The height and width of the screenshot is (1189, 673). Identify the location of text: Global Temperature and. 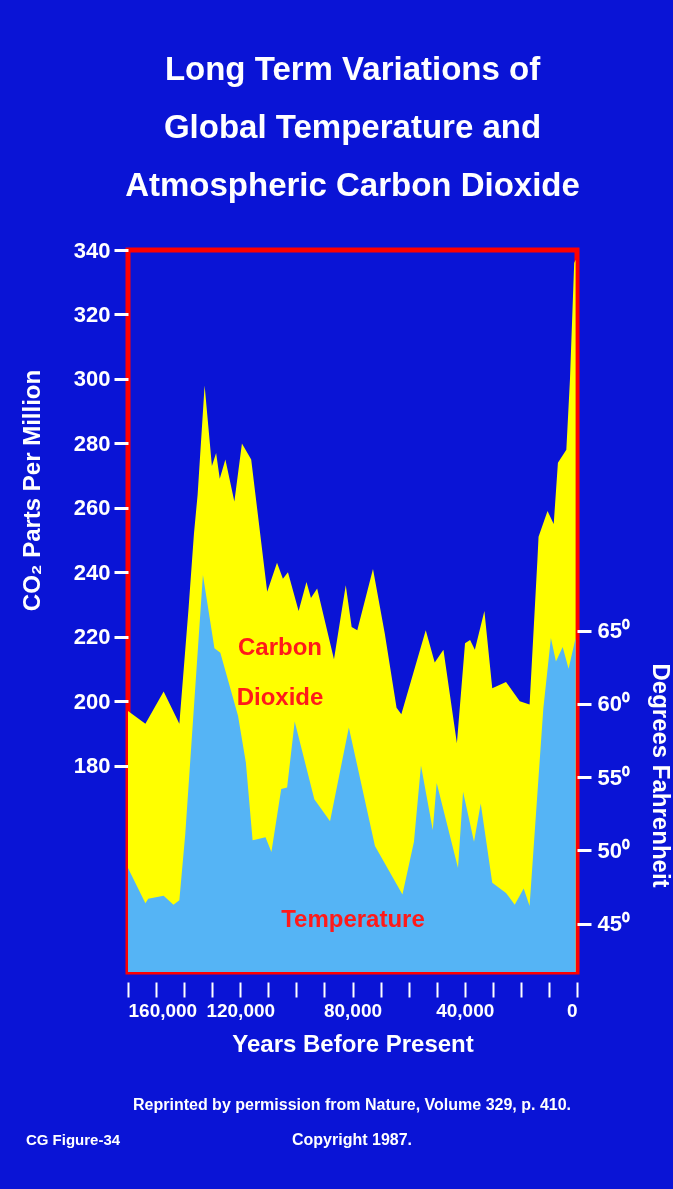
(352, 126).